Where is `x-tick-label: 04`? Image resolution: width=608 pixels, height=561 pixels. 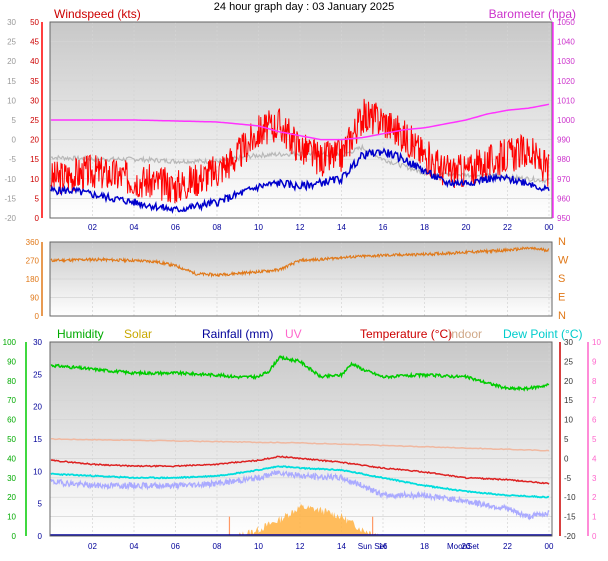
x-tick-label: 04 is located at coordinates (134, 227).